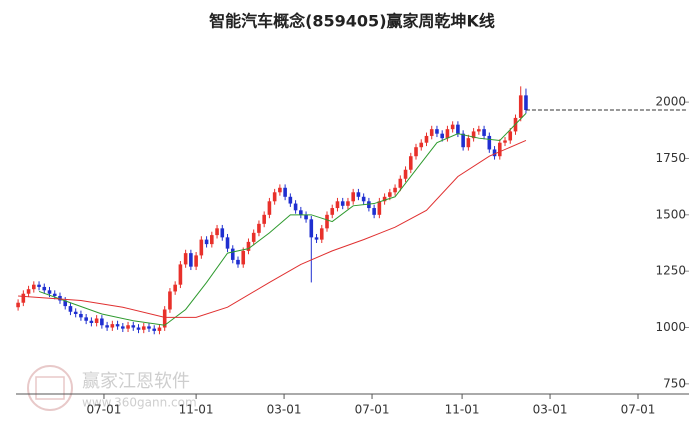  Describe the element at coordinates (352, 21) in the screenshot. I see `chart-title: 智能汽车概念(859405)赢家周乾坤K线` at that location.